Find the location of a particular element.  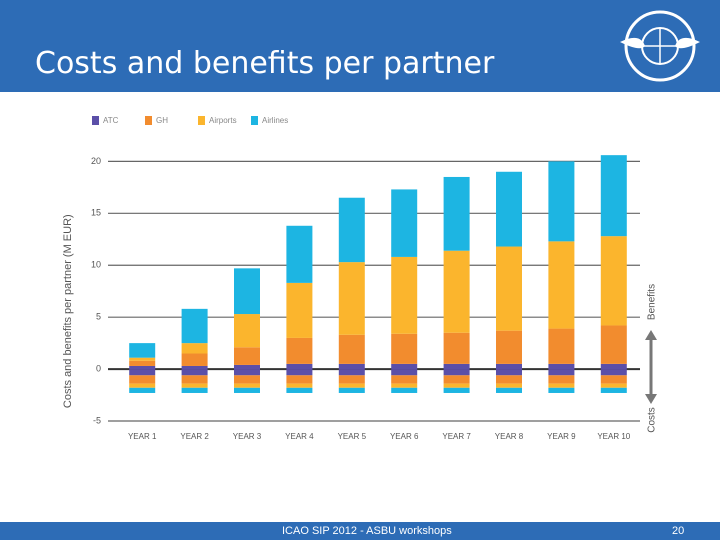

x-tick-label: YEAR 1 is located at coordinates (142, 436).